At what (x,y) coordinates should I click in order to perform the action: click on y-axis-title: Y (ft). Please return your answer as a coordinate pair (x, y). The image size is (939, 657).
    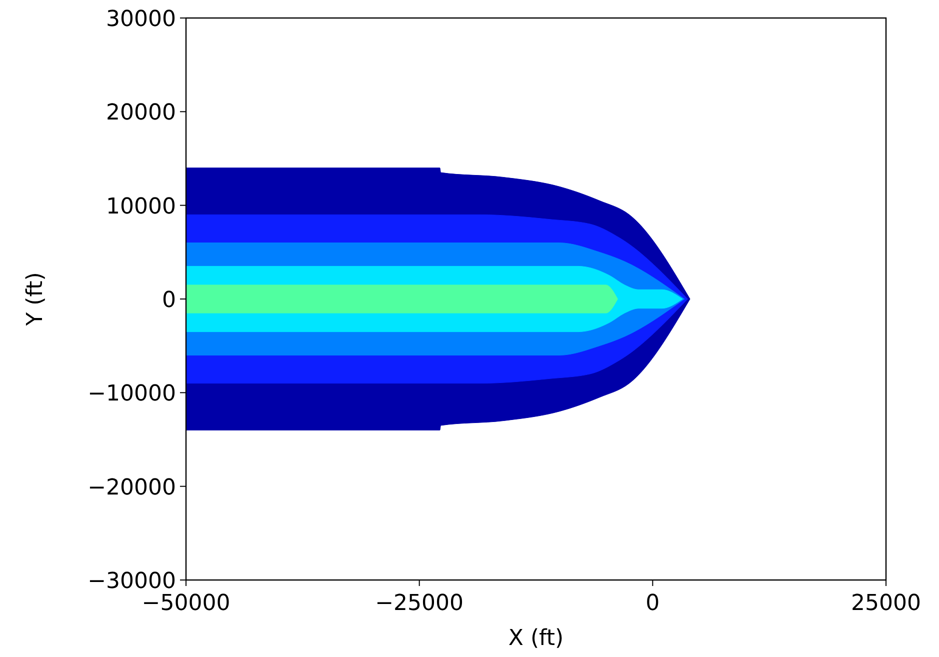
    Looking at the image, I should click on (35, 299).